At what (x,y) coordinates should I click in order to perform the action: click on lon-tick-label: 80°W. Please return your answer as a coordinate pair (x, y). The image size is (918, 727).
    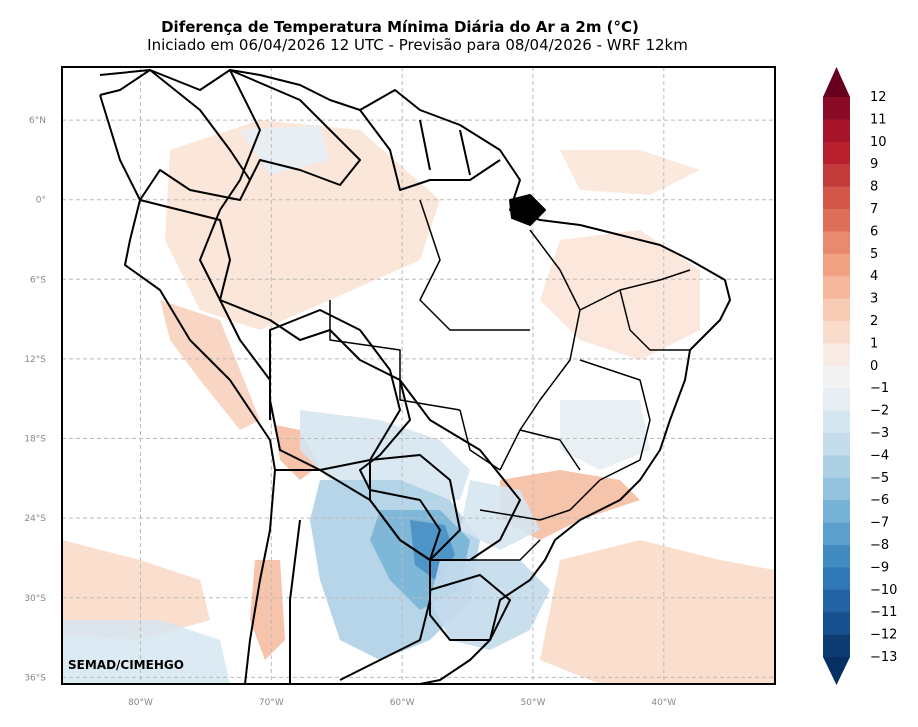
    Looking at the image, I should click on (140, 703).